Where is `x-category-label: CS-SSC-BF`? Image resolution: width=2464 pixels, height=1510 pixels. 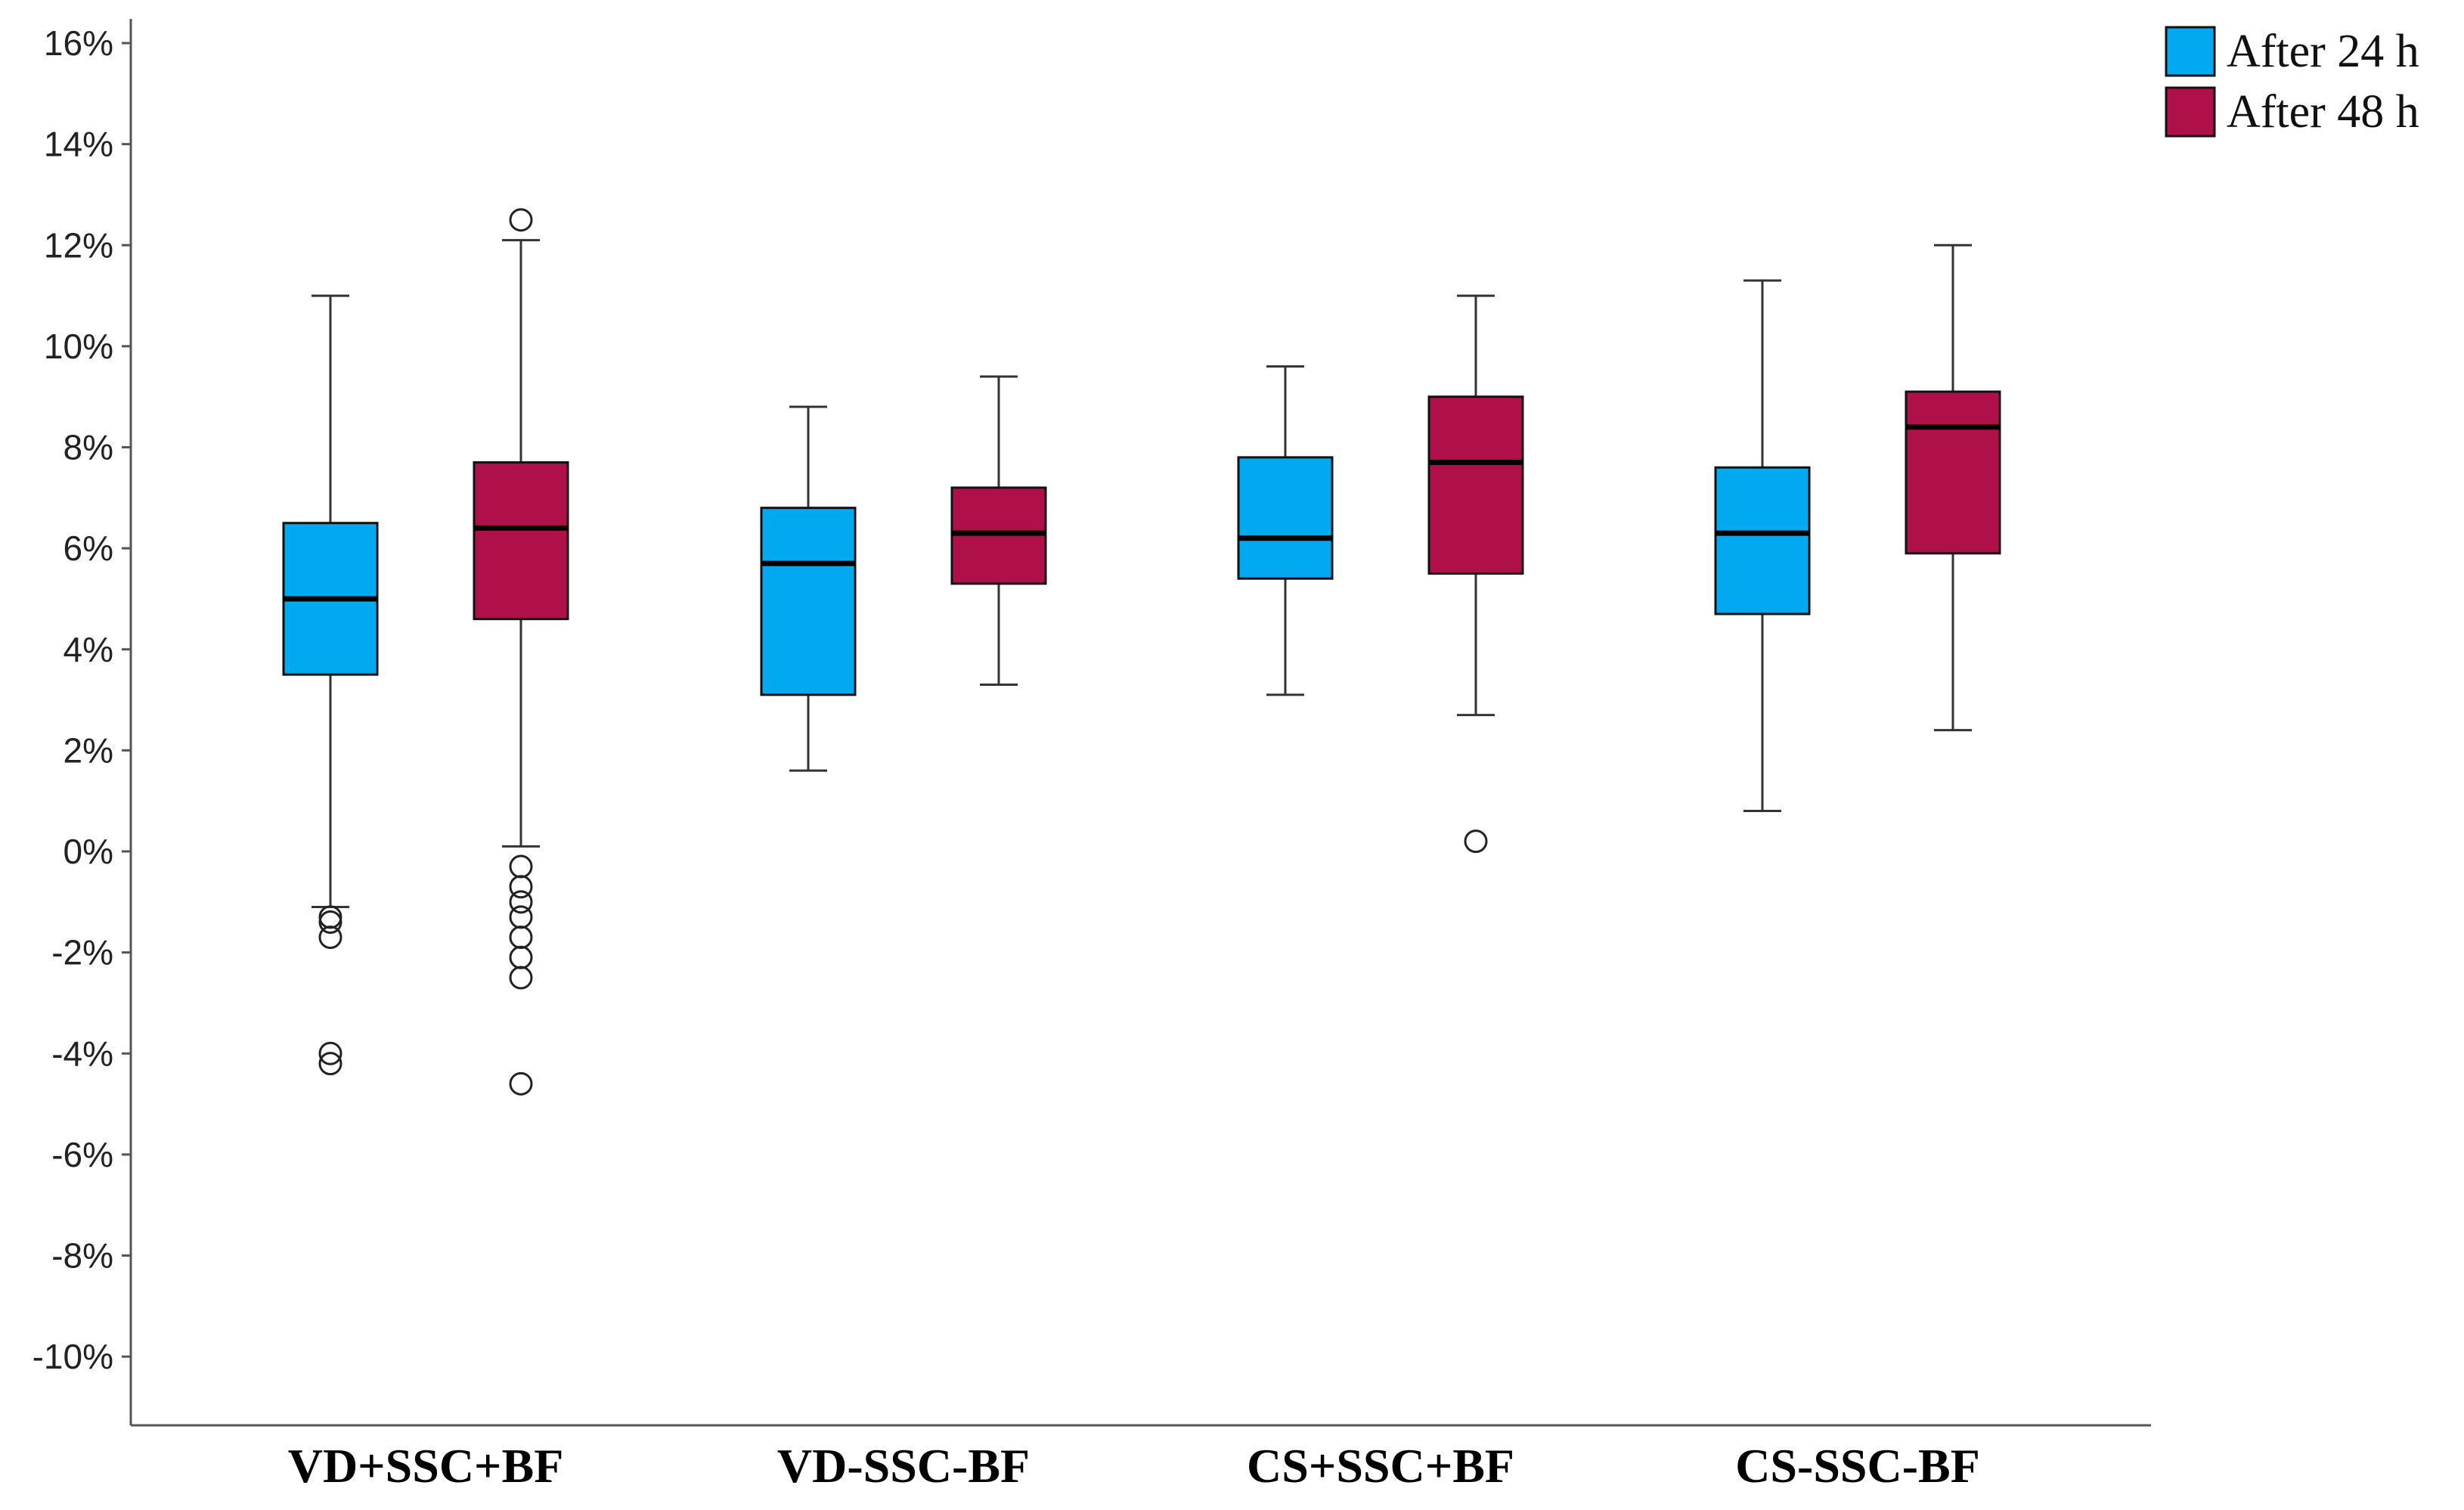 x-category-label: CS-SSC-BF is located at coordinates (1857, 1466).